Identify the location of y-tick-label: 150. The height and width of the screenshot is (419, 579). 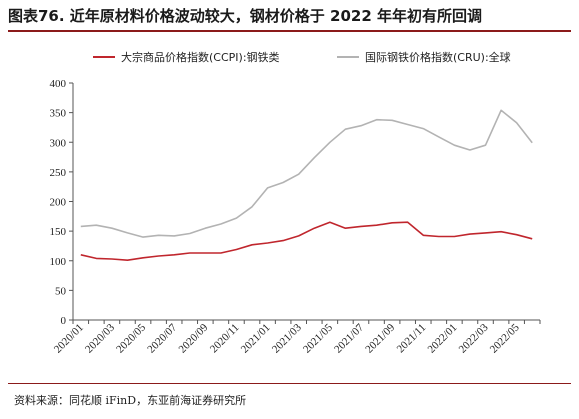
(58, 232).